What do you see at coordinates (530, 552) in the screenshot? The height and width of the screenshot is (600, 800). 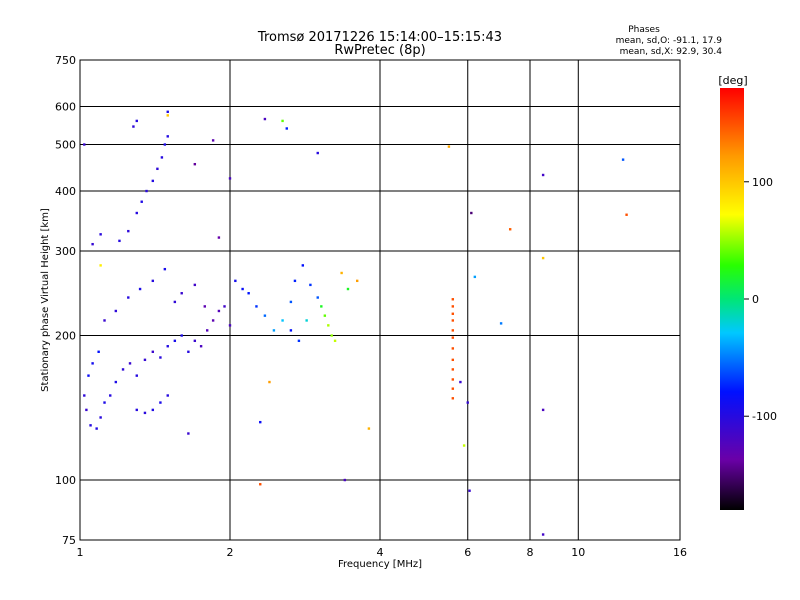 I see `x-tick-label: 8` at bounding box center [530, 552].